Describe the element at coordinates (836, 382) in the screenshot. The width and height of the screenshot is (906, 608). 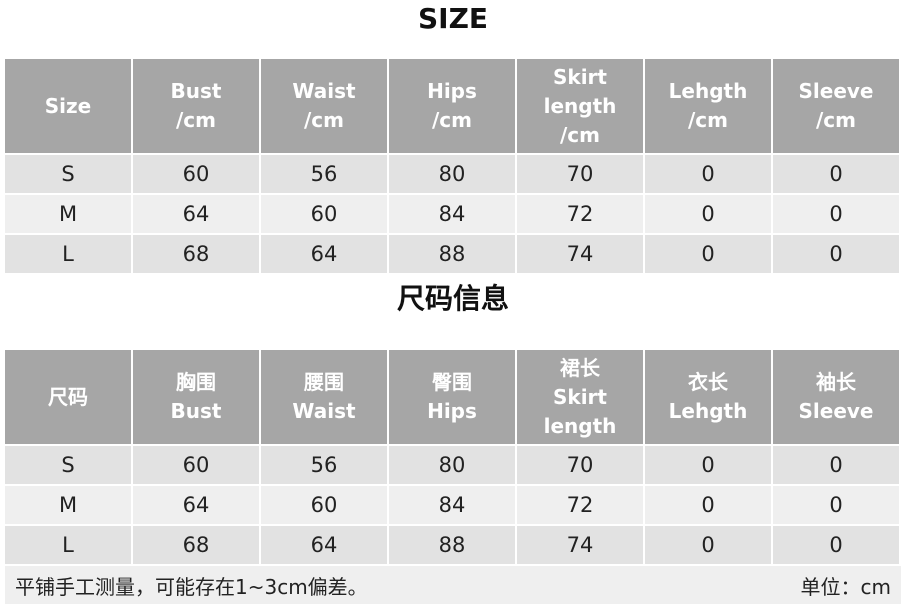
I see `column-header-line: 袖长` at that location.